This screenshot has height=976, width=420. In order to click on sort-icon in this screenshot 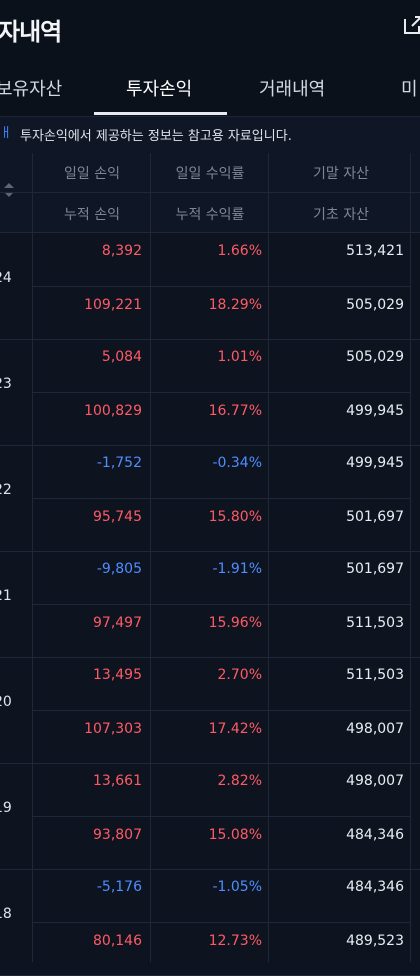, I will do `click(9, 190)`.